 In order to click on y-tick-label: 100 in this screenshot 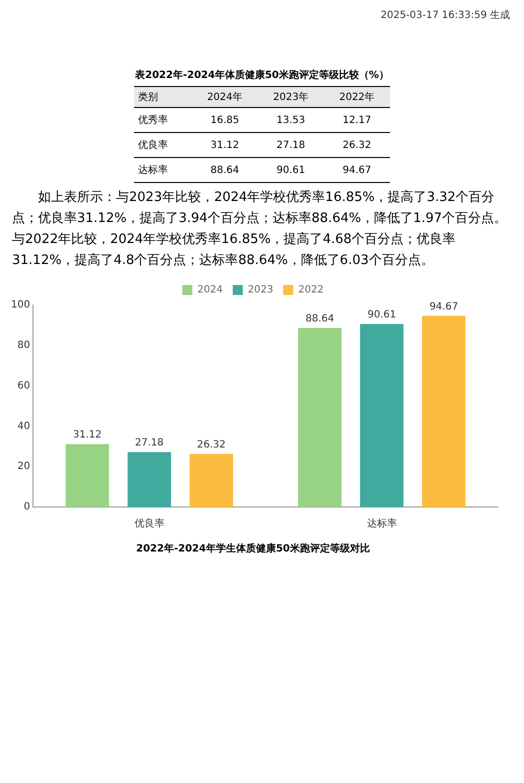, I will do `click(20, 305)`.